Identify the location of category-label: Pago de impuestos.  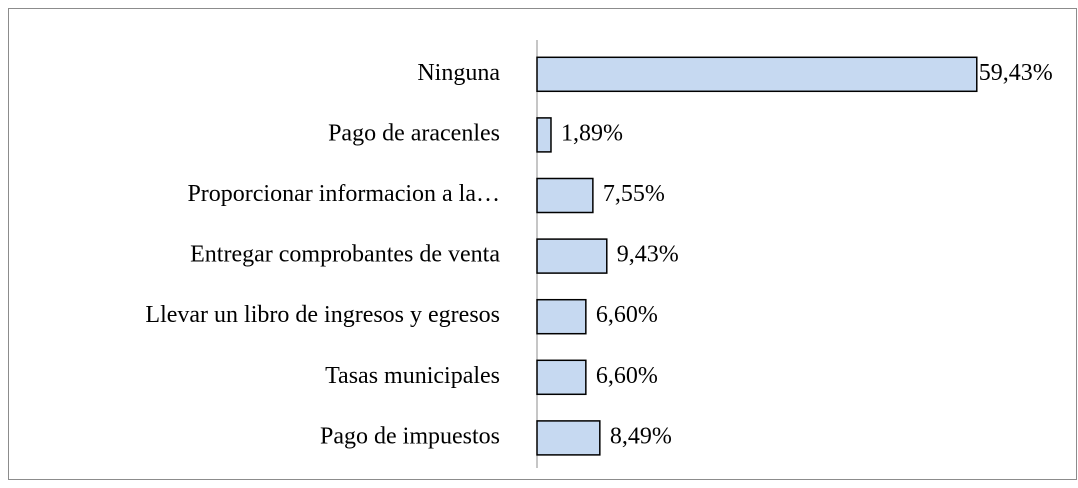
(410, 436).